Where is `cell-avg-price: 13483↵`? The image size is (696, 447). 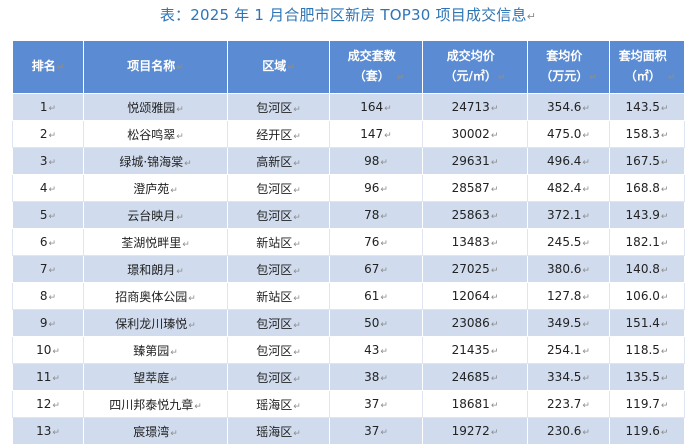
cell-avg-price: 13483↵ is located at coordinates (475, 242).